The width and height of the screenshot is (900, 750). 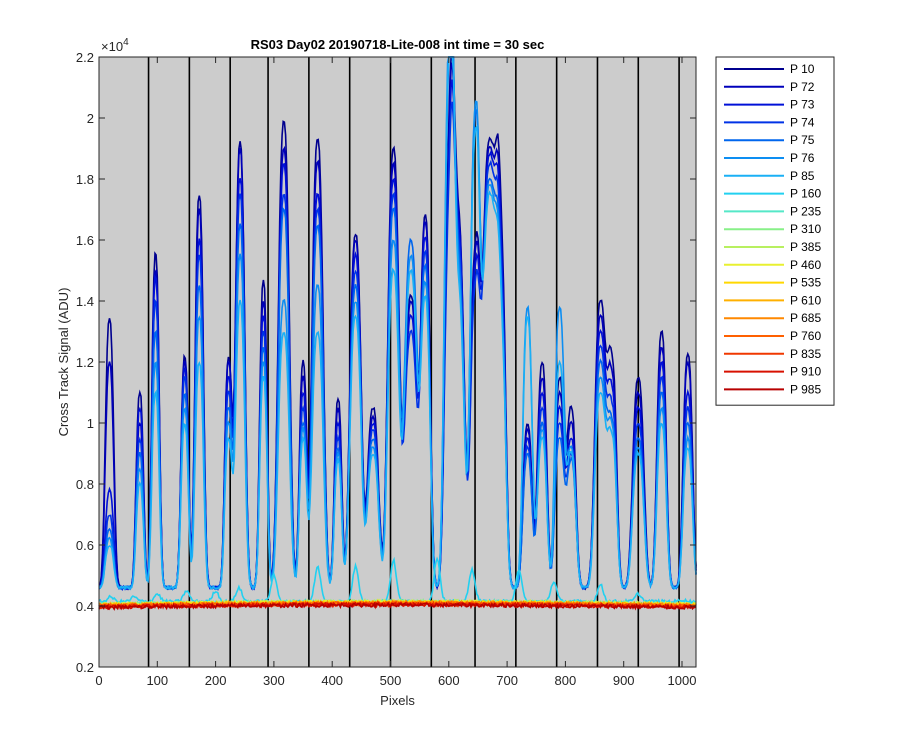 I want to click on x-tick-label: 600, so click(x=449, y=680).